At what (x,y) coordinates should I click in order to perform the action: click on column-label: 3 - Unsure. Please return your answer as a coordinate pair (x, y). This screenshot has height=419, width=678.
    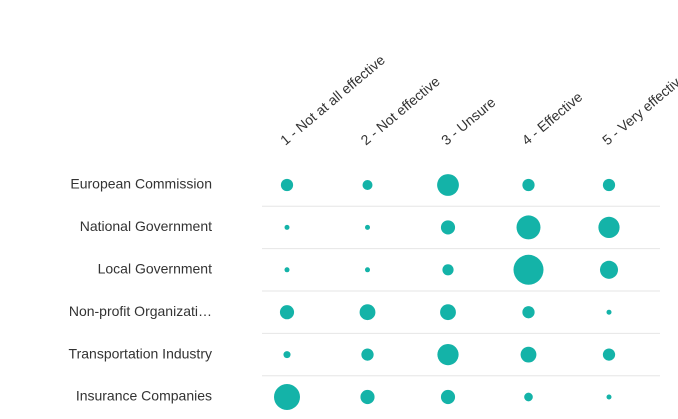
    Looking at the image, I should click on (468, 121).